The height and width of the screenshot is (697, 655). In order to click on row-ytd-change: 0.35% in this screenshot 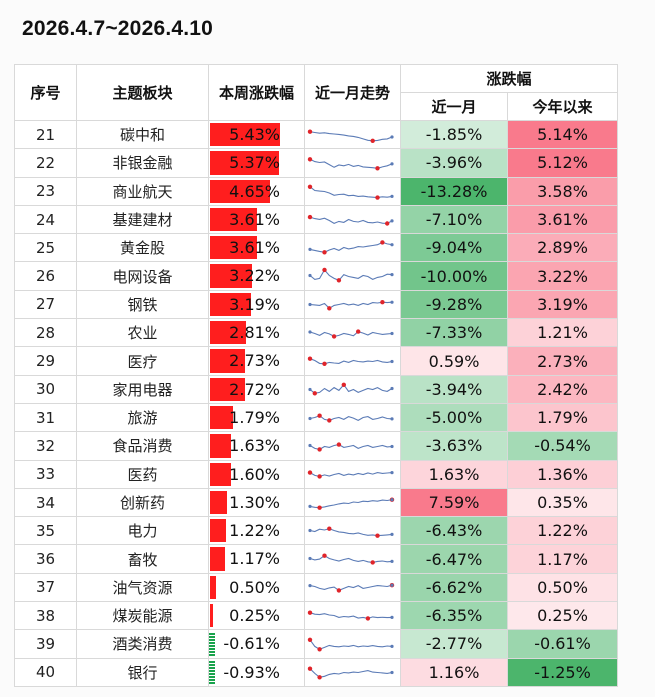, I will do `click(562, 502)`.